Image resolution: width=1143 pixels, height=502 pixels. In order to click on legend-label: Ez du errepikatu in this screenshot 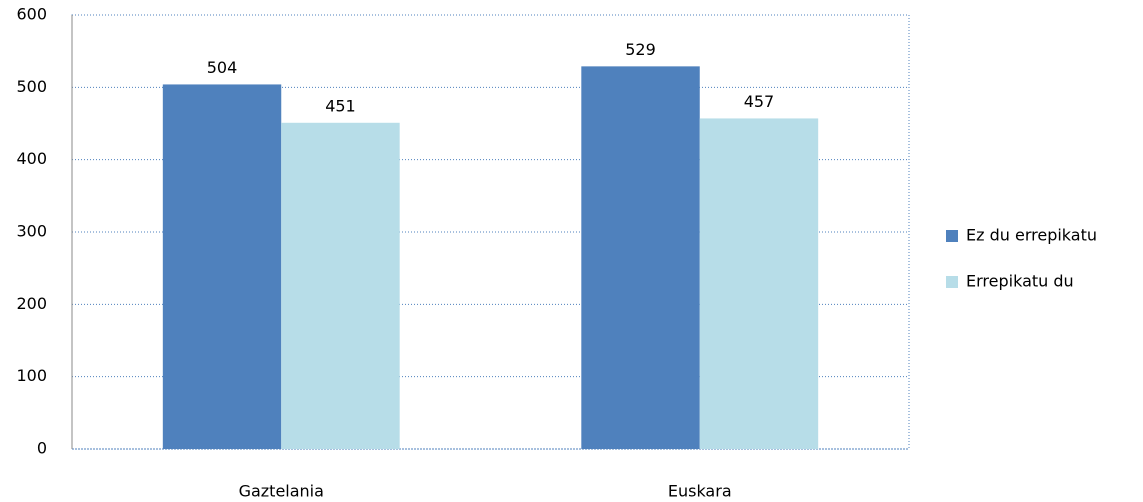, I will do `click(1031, 235)`.